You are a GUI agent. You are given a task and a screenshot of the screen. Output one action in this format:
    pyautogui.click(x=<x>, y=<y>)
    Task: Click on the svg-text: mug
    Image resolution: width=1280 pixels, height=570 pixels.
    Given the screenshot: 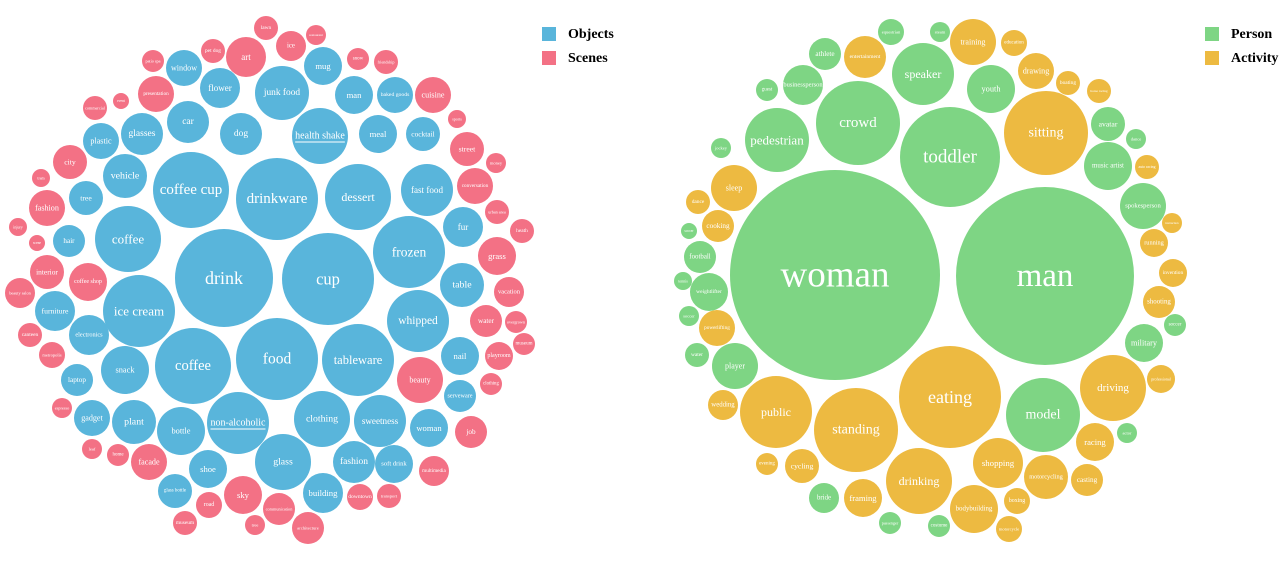 What is the action you would take?
    pyautogui.click(x=323, y=66)
    